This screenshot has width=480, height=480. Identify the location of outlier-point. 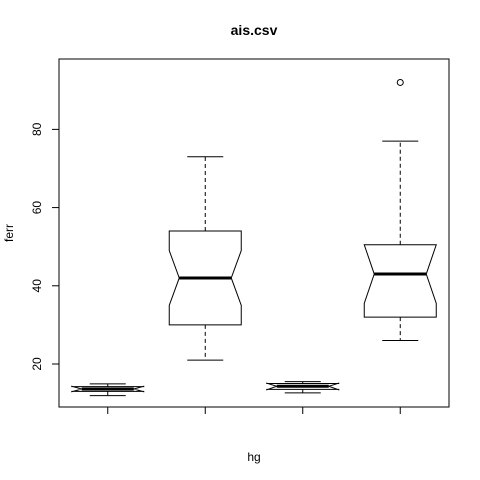
(400, 82).